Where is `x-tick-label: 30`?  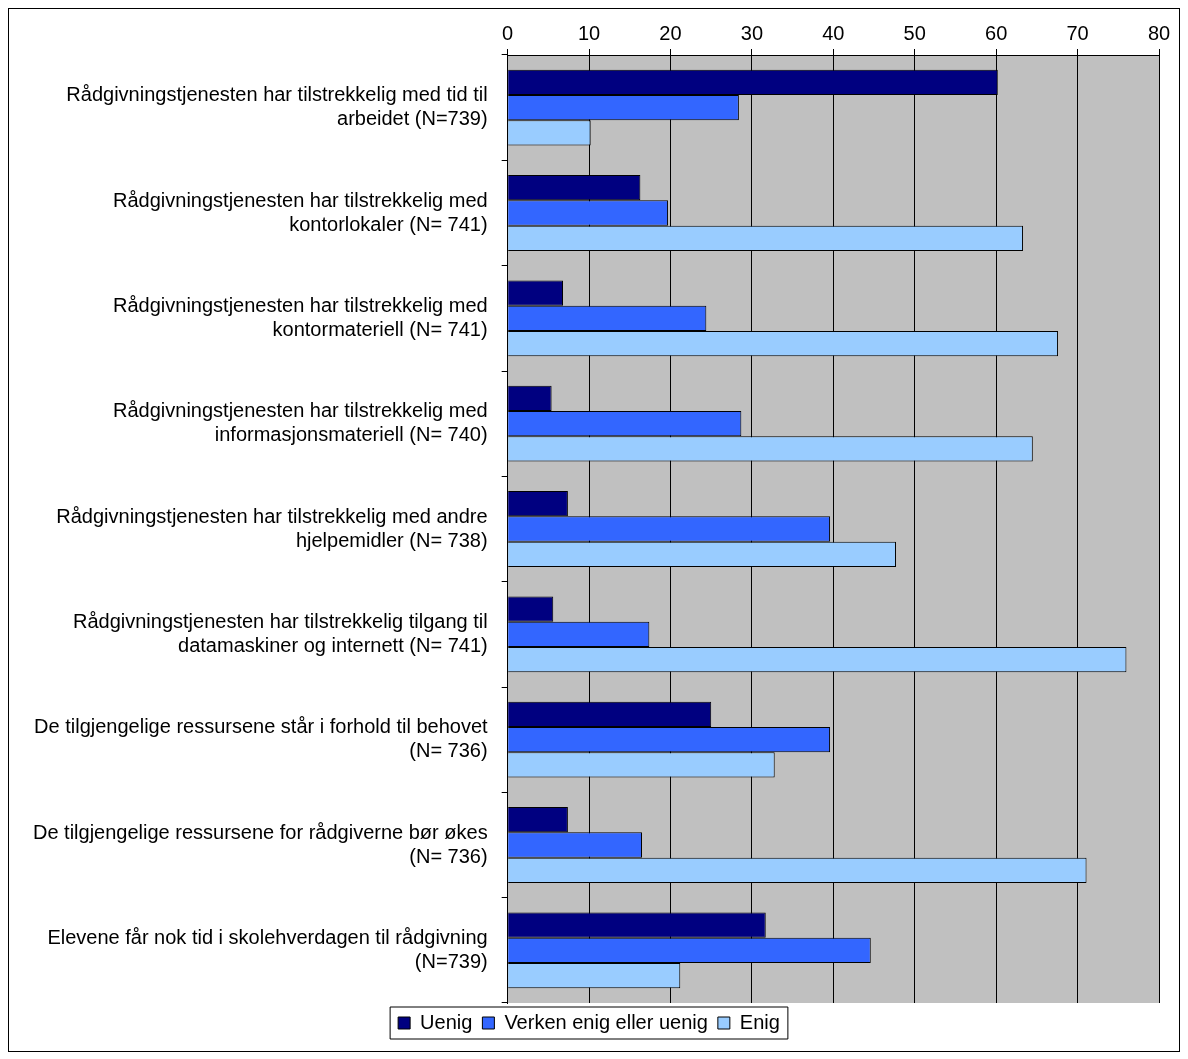
x-tick-label: 30 is located at coordinates (752, 32).